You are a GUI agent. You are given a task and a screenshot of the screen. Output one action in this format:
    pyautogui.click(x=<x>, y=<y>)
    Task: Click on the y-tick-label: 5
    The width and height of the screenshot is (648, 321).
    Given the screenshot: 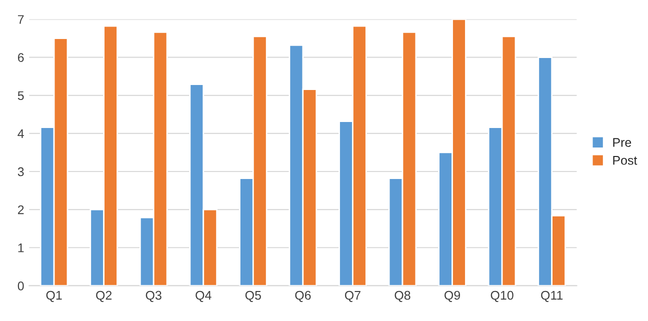 What is the action you would take?
    pyautogui.click(x=21, y=95)
    